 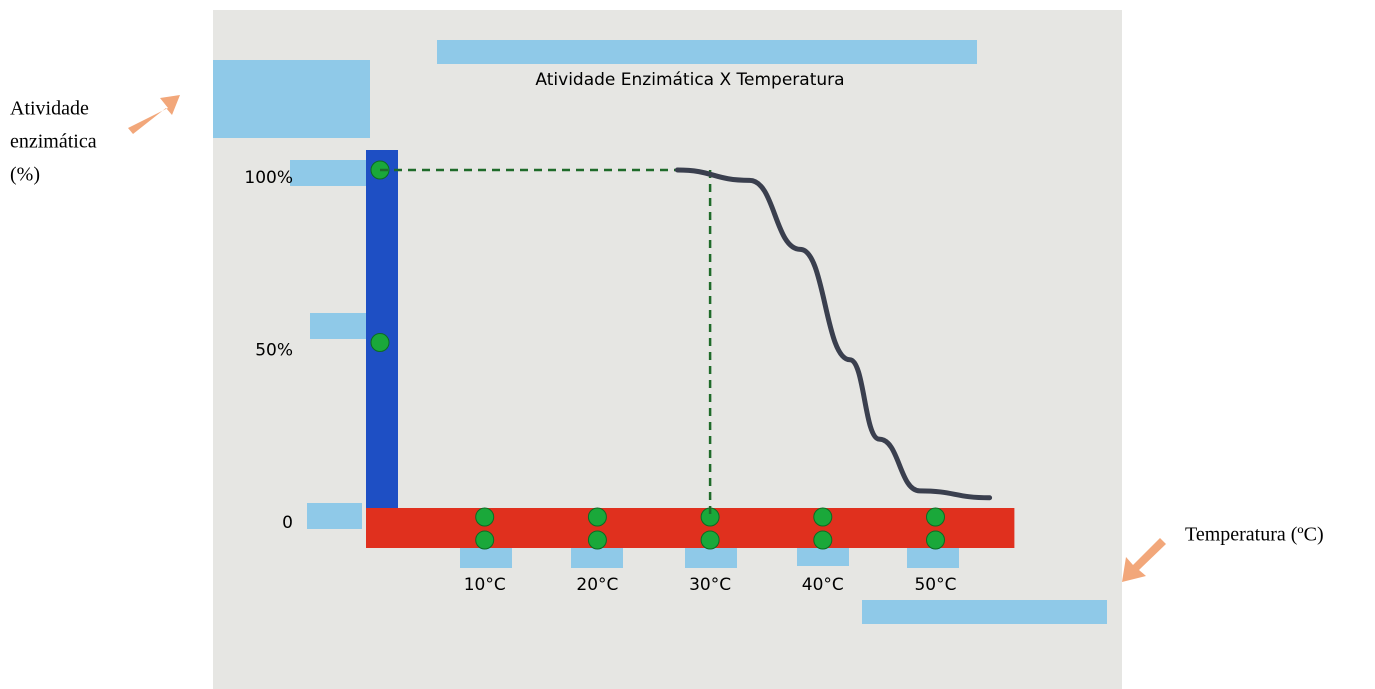 What do you see at coordinates (382, 332) in the screenshot?
I see `y-axis` at bounding box center [382, 332].